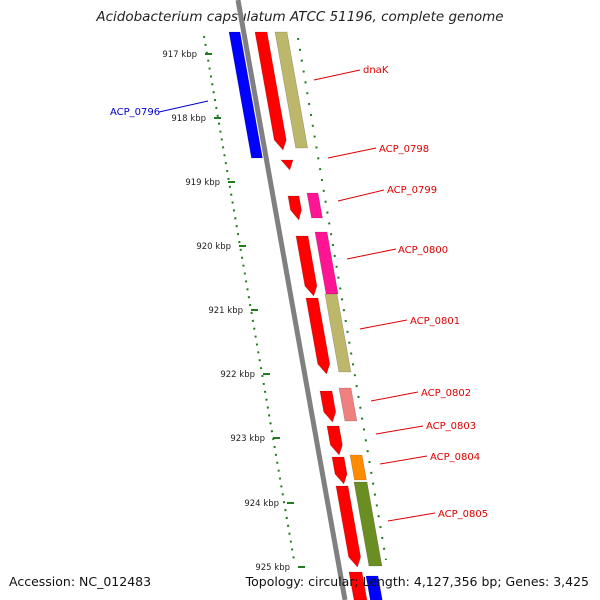 The height and width of the screenshot is (600, 600). Describe the element at coordinates (80, 581) in the screenshot. I see `accession-text: Accession: NC_012483` at that location.